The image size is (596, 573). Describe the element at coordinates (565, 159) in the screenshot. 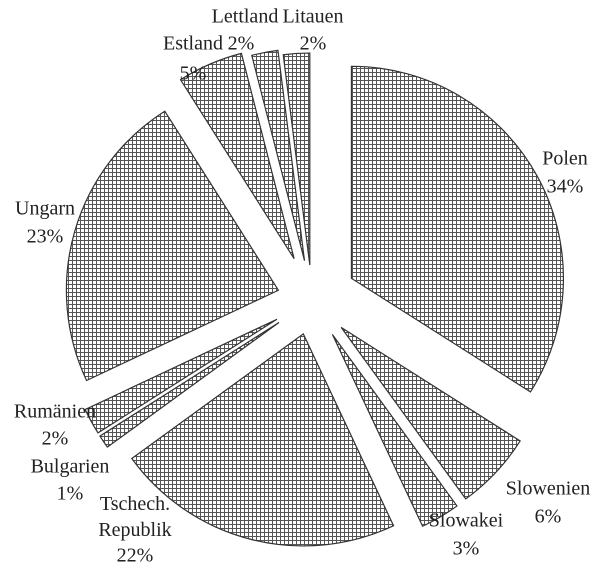

I see `slice-label: Polen` at that location.